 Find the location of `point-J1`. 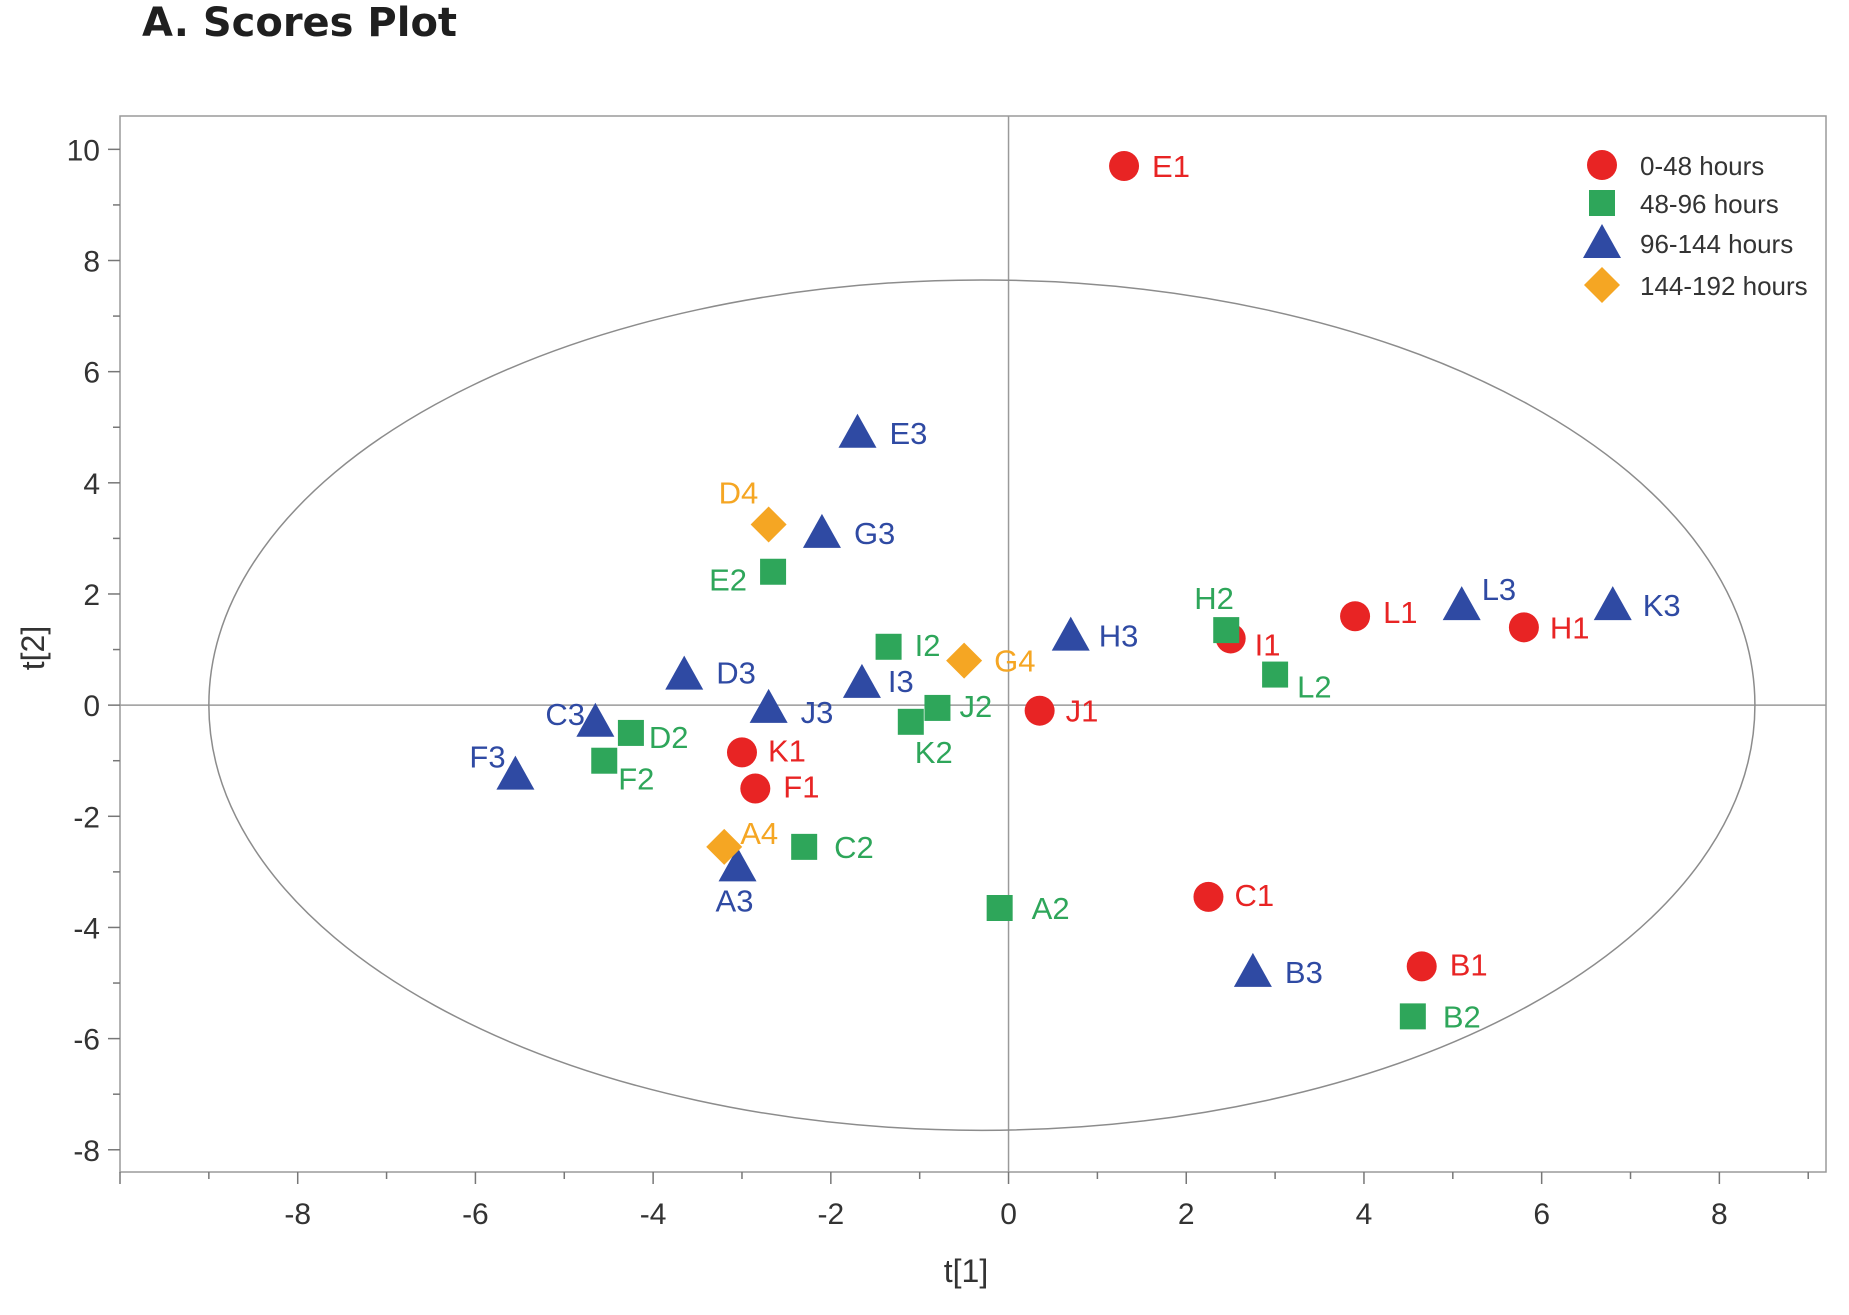

point-J1 is located at coordinates (1039, 710).